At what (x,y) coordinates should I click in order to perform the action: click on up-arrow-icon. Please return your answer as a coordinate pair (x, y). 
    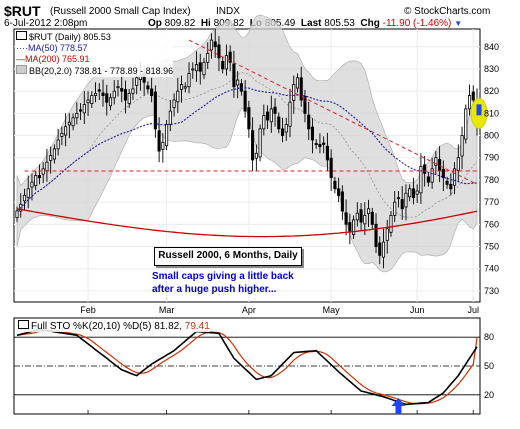
    Looking at the image, I should click on (398, 406).